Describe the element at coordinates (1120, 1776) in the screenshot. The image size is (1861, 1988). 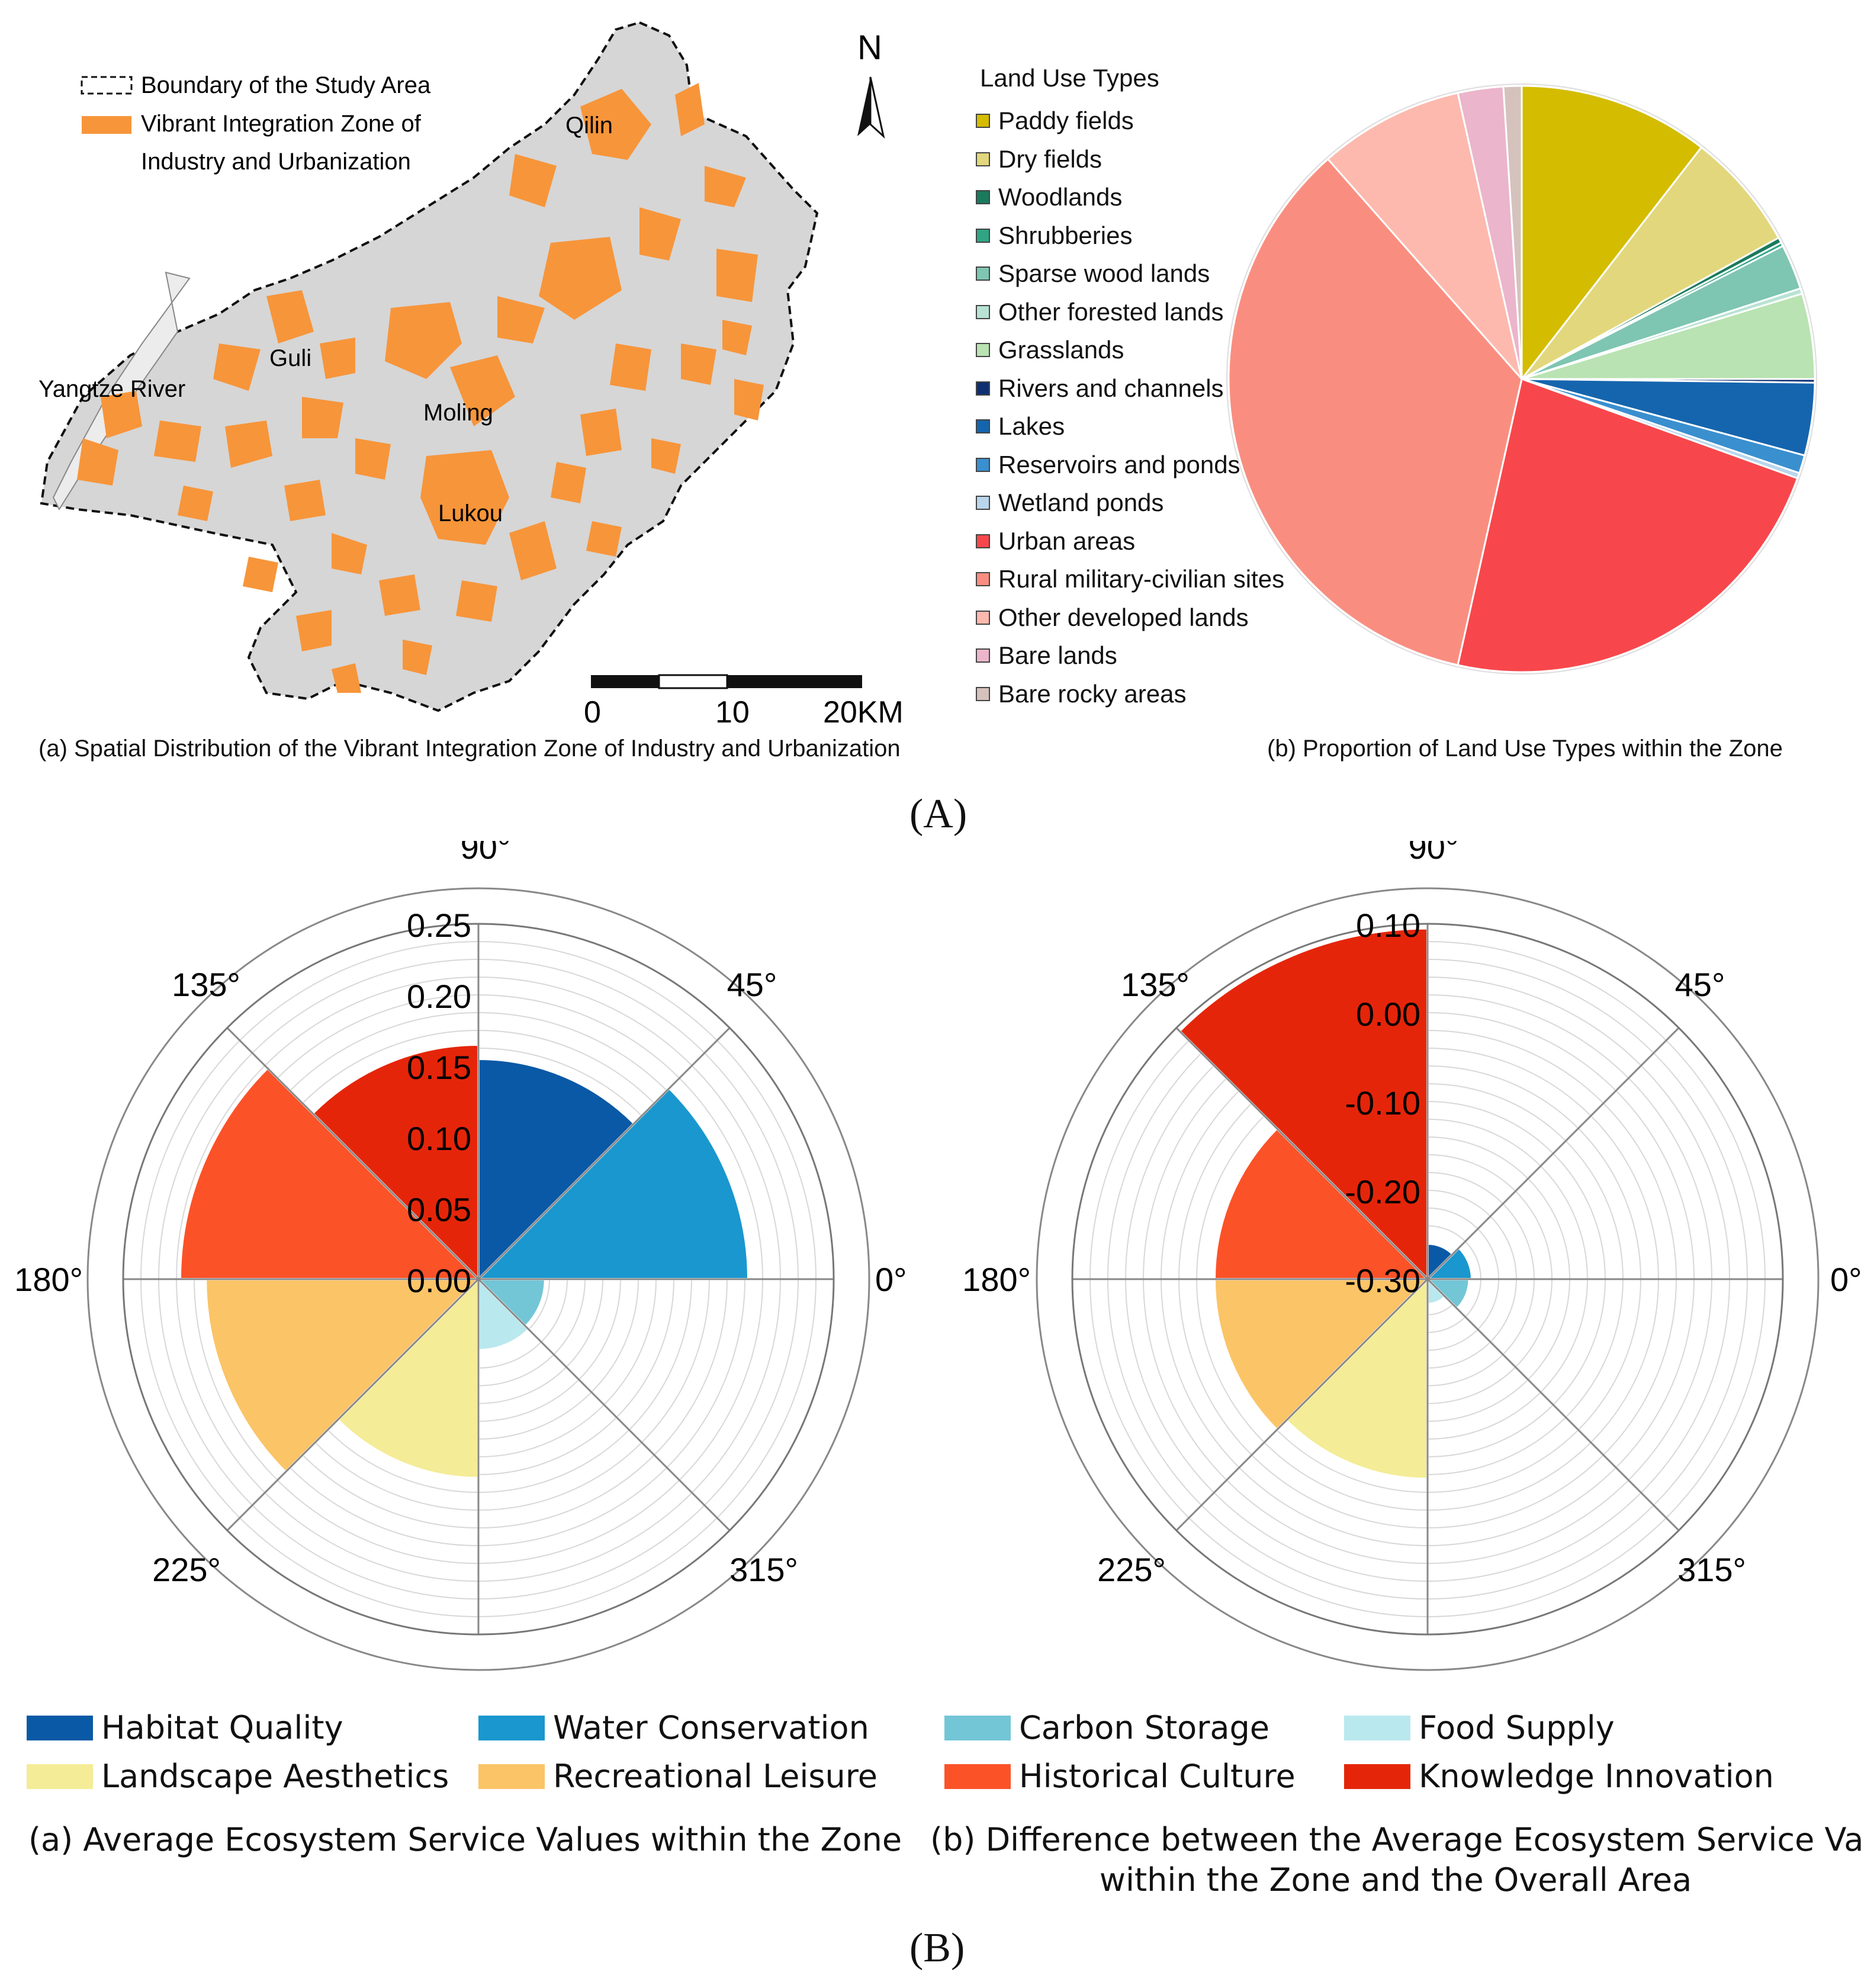
I see `legend-historical-culture: Historical Culture` at that location.